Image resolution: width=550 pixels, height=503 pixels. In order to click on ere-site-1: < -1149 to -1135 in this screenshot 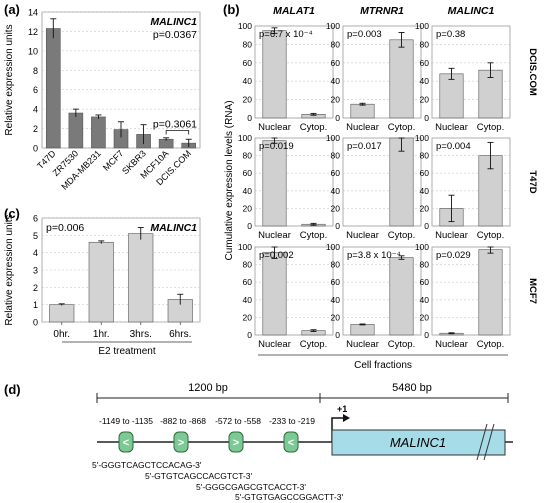, I will do `click(126, 434)`.